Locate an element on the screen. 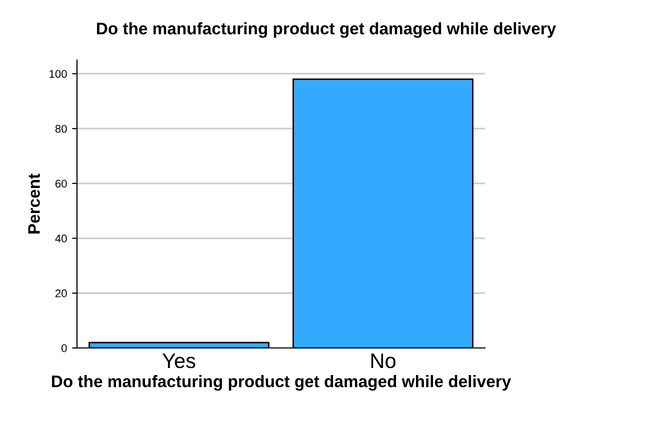 The width and height of the screenshot is (652, 421). y-tick-label: 60 is located at coordinates (61, 184).